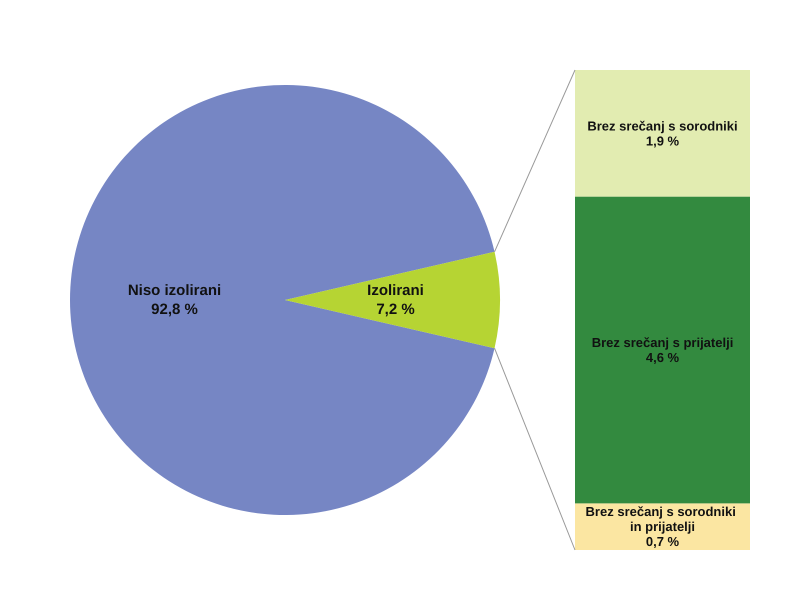 This screenshot has width=800, height=600. I want to click on data-label: 7,2 %, so click(395, 309).